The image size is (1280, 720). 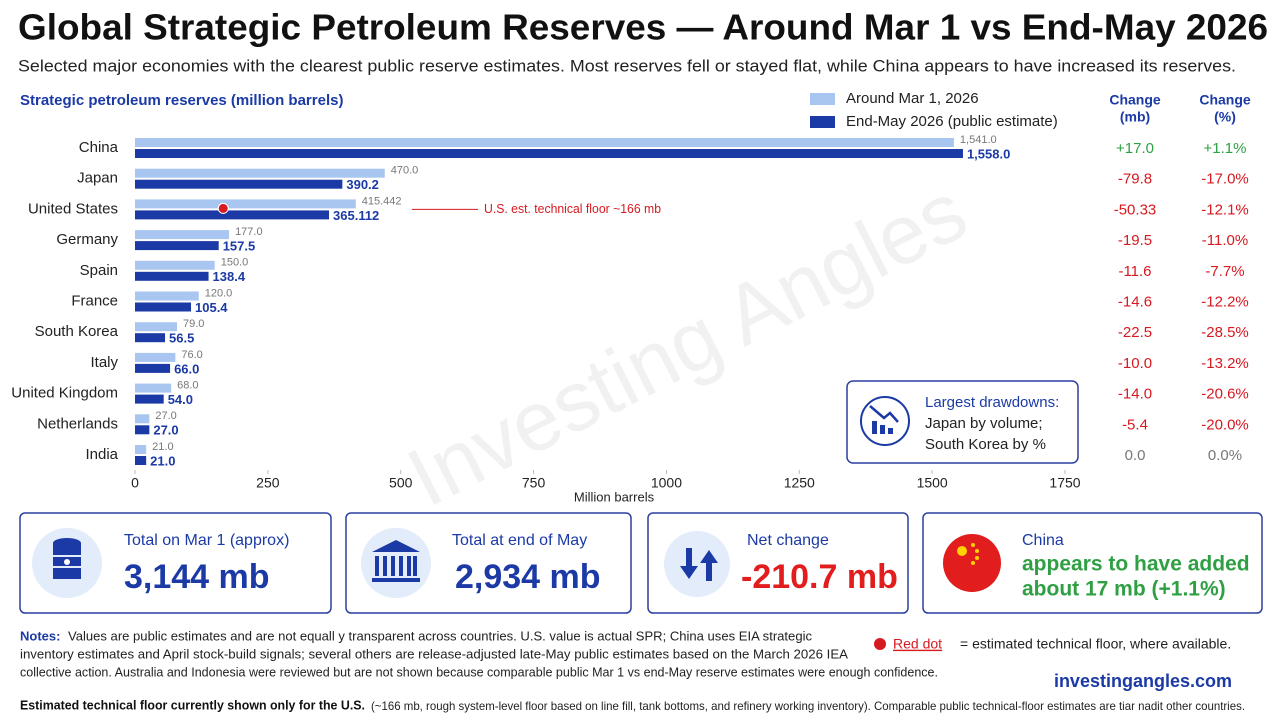 I want to click on x-tick-label: 250, so click(x=268, y=483).